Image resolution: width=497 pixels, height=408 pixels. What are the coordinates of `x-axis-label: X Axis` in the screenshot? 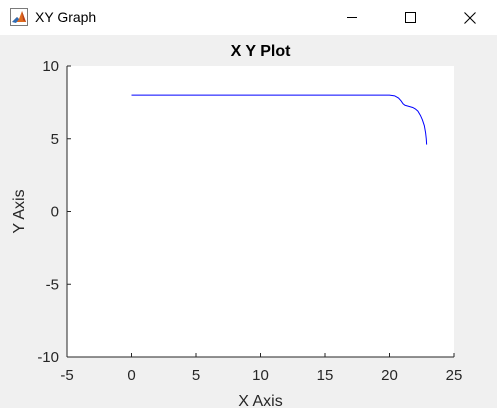 It's located at (260, 400).